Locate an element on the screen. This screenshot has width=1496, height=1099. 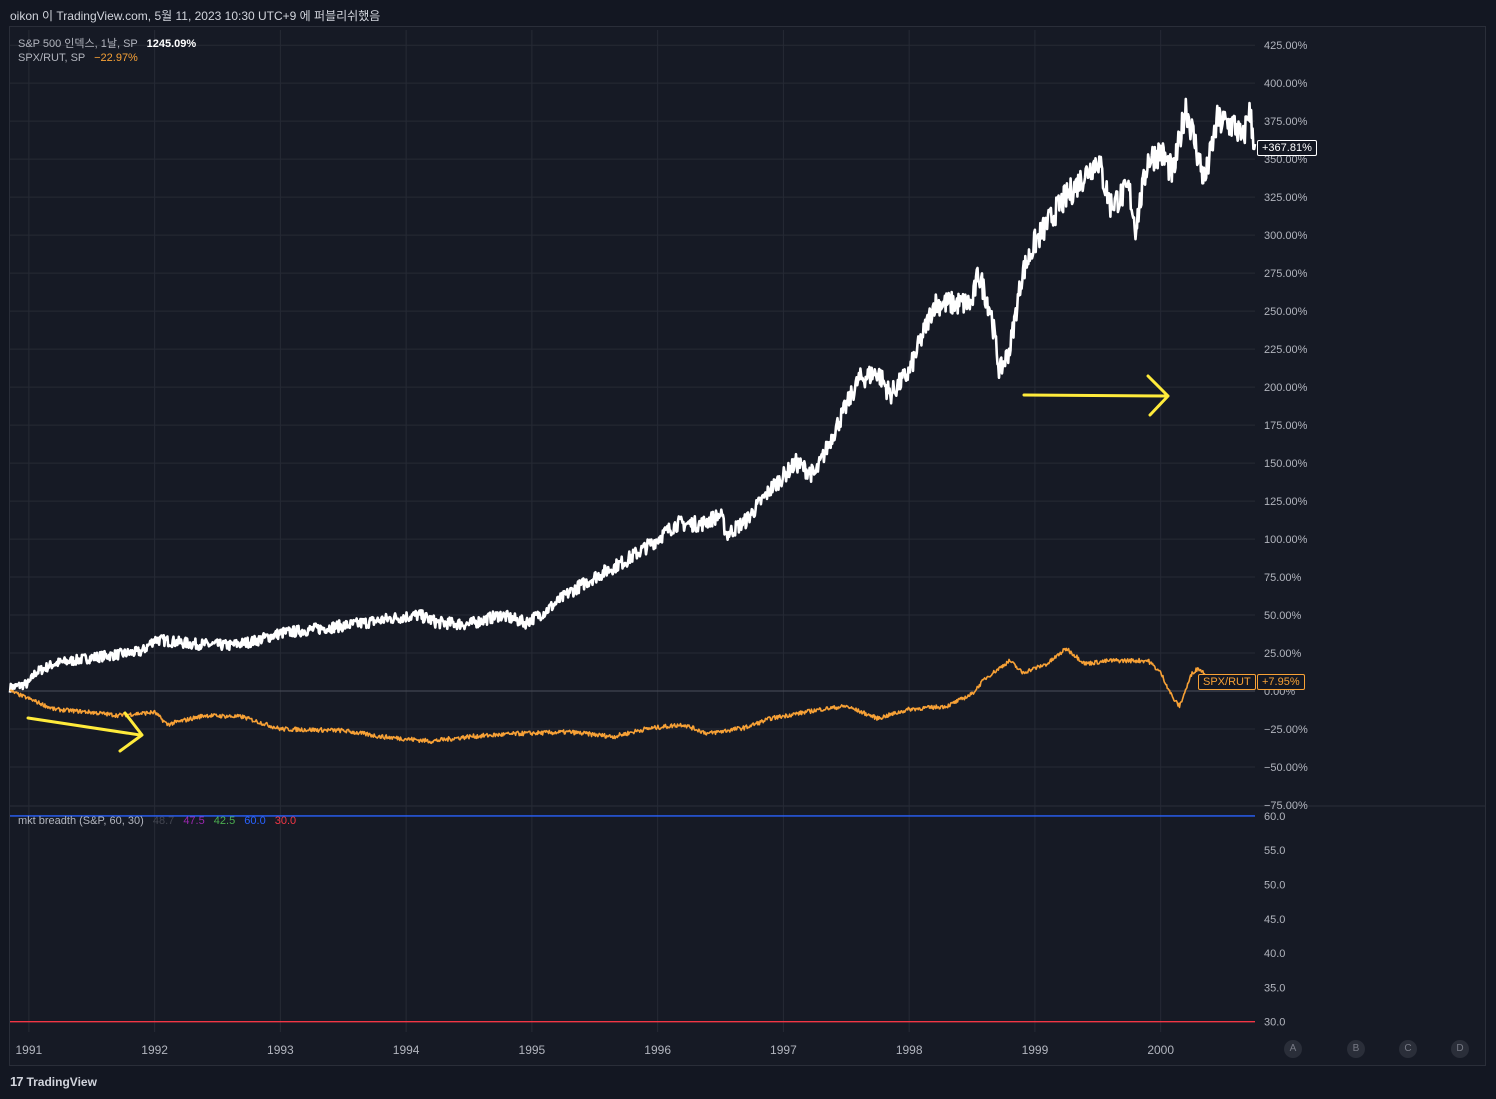
legend-ratio-name: SPX/RUT, SP is located at coordinates (52, 58).